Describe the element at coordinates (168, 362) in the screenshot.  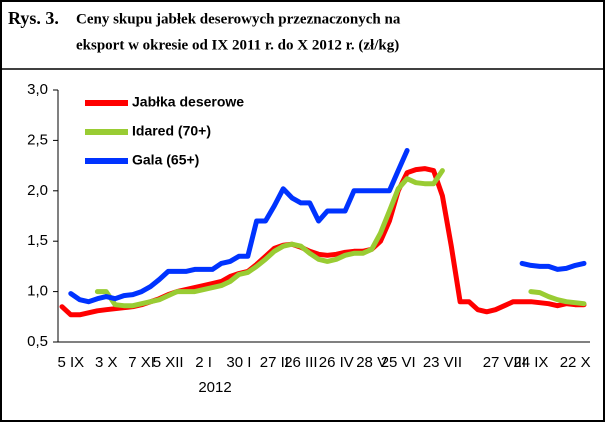
I see `x-tick-label: 5 XII` at that location.